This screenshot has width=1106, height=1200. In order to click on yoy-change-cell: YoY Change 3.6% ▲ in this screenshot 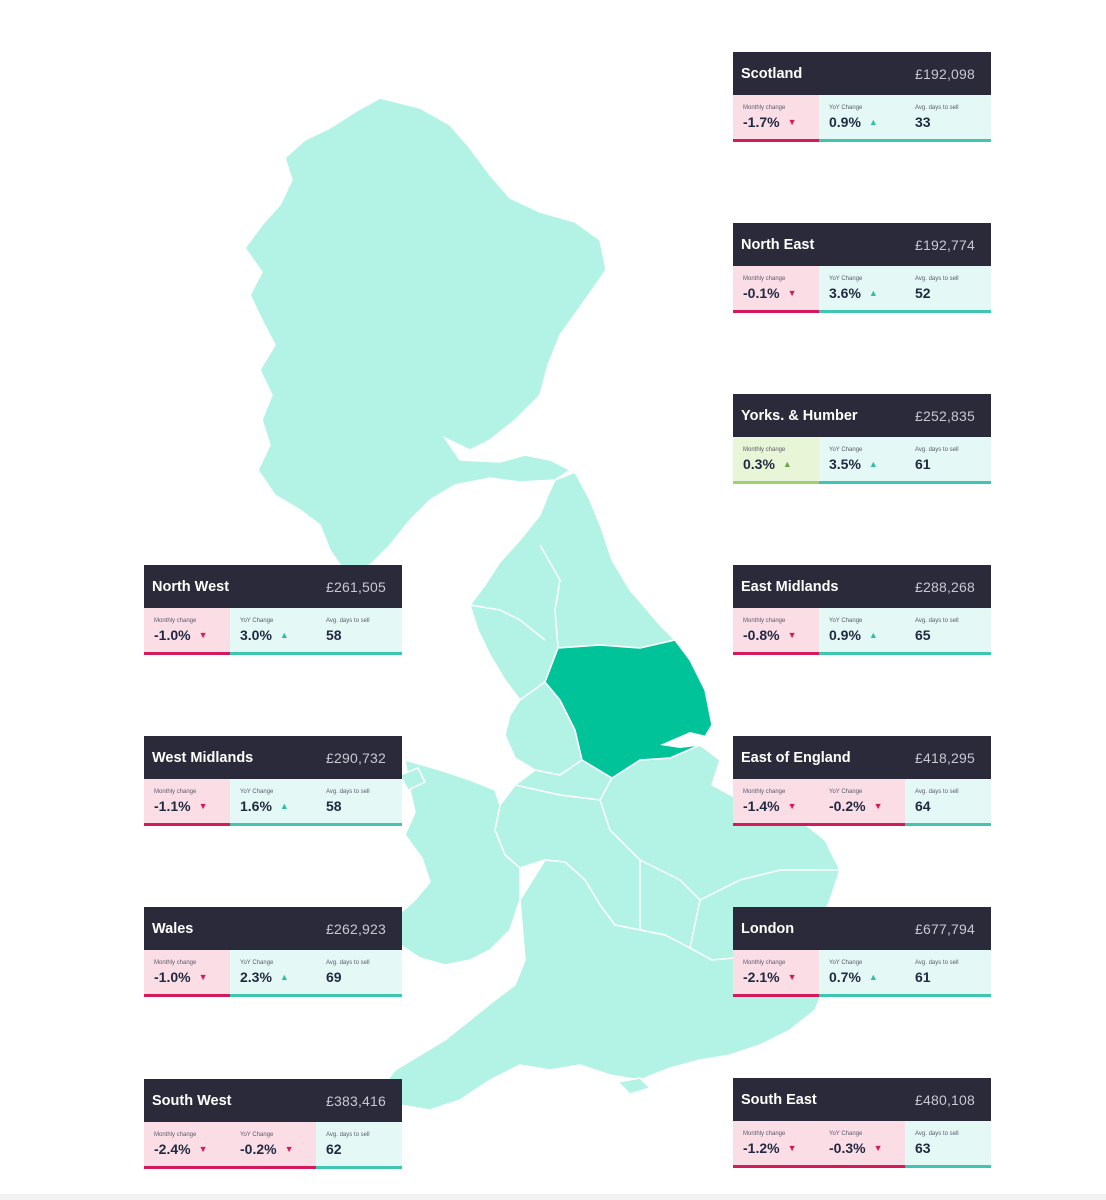, I will do `click(862, 289)`.